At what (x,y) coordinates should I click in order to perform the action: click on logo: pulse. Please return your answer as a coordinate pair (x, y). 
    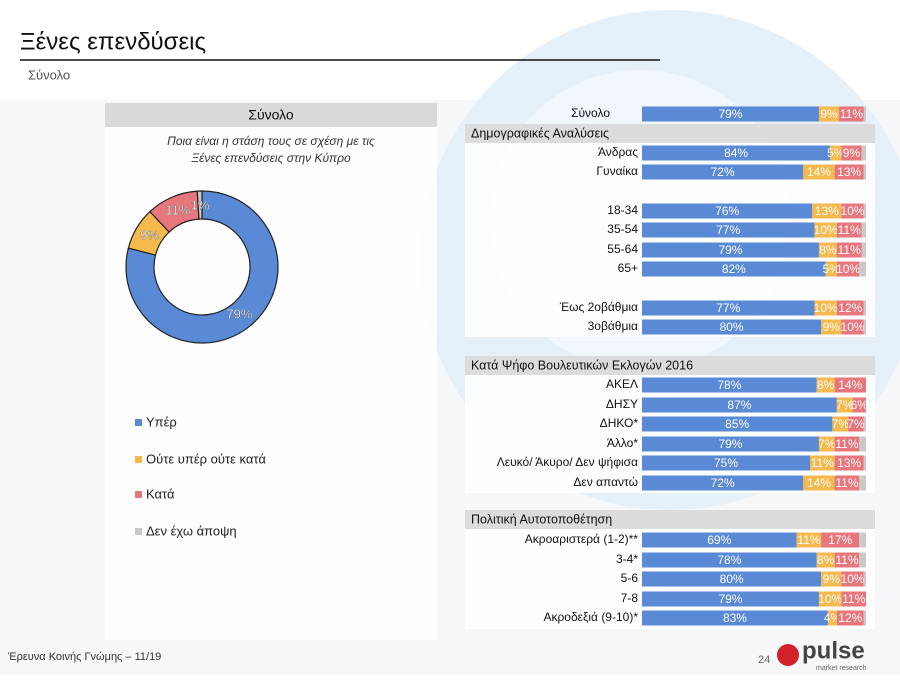
    Looking at the image, I should click on (833, 650).